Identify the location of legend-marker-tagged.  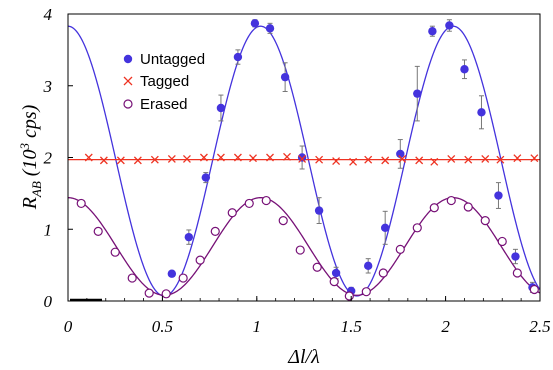
(128, 81).